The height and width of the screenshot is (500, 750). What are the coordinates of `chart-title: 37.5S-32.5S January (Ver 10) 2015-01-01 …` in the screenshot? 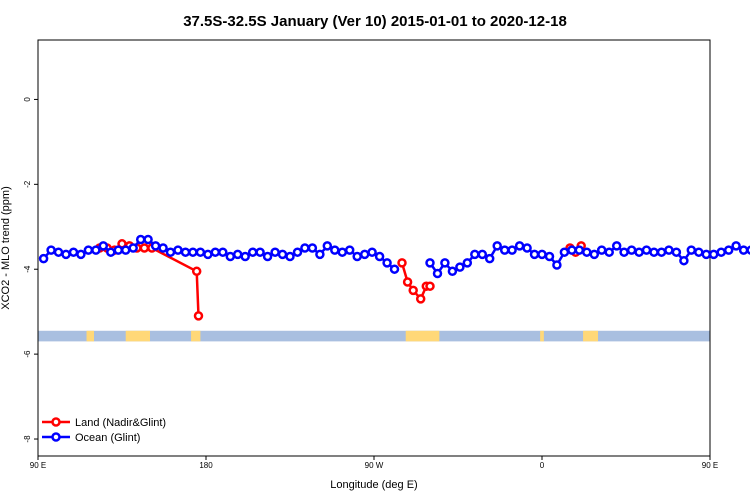 It's located at (375, 21).